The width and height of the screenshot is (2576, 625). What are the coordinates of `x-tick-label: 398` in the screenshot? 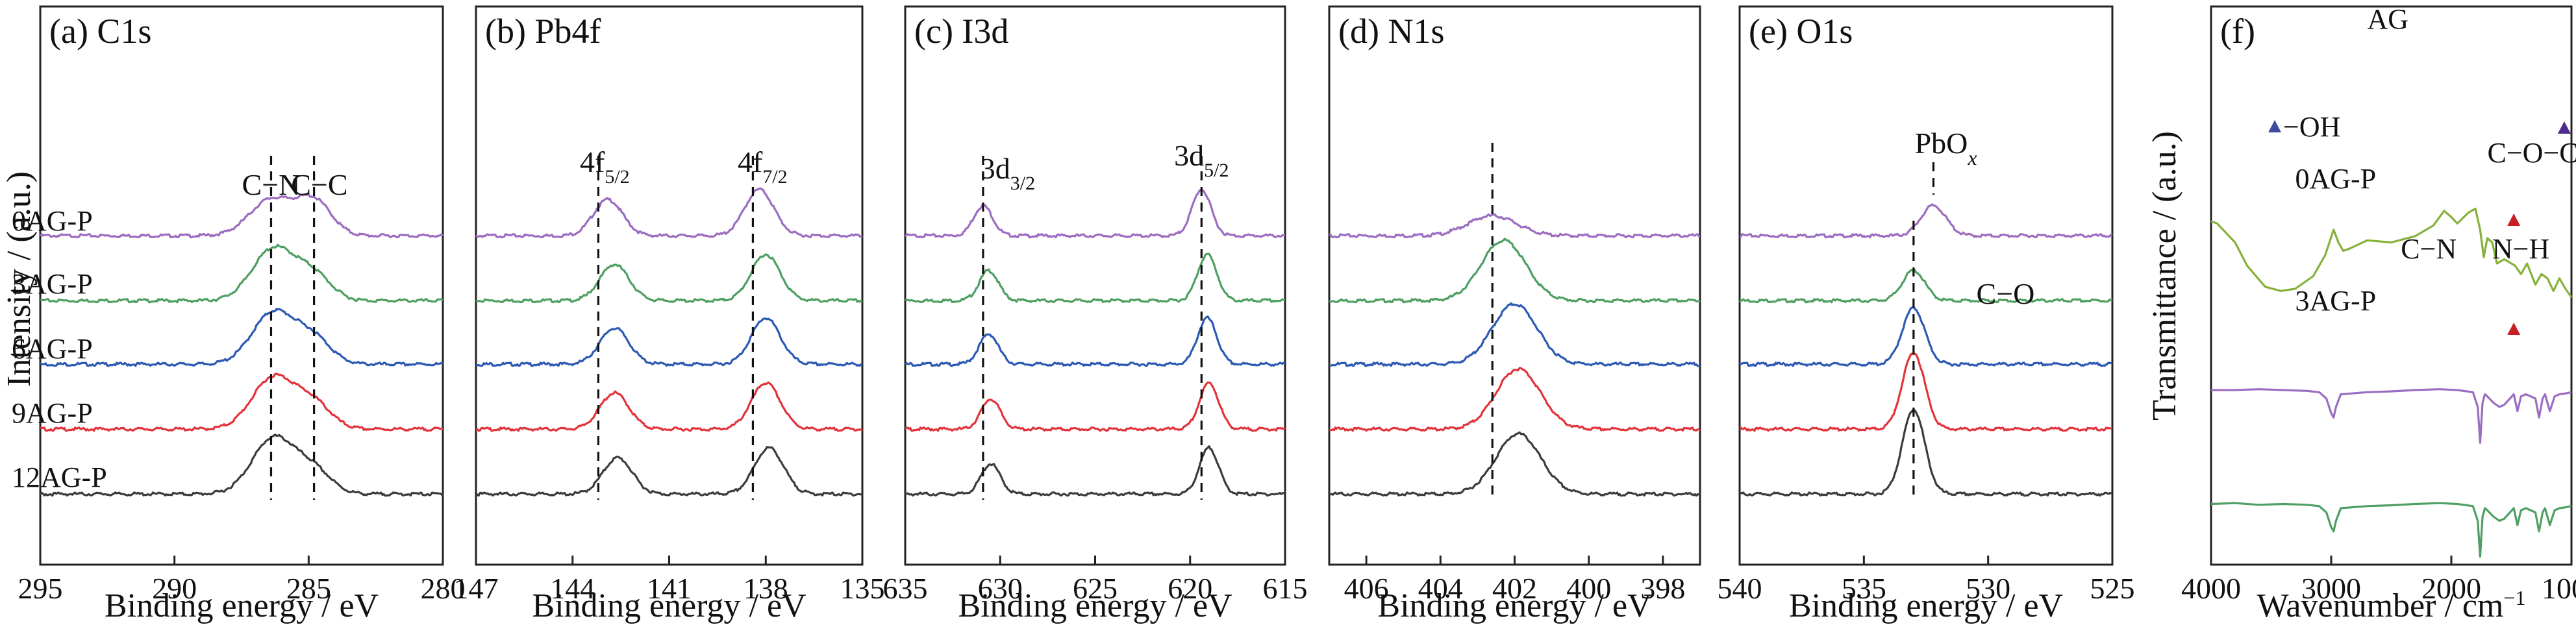 It's located at (1662, 588).